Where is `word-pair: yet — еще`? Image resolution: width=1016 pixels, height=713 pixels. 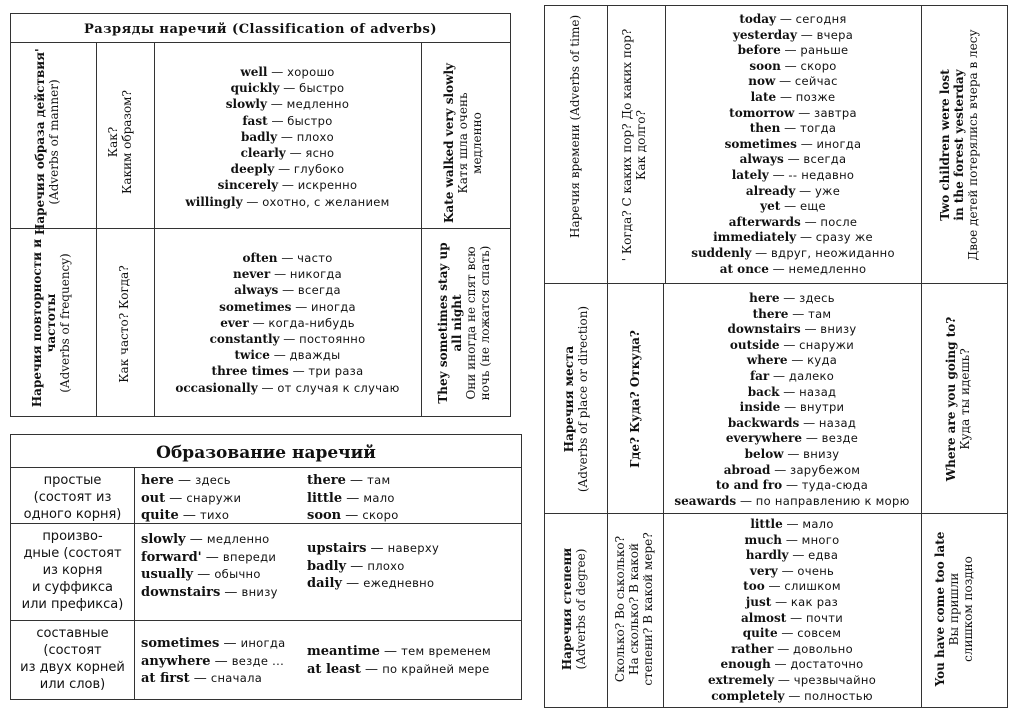
word-pair: yet — еще is located at coordinates (793, 206).